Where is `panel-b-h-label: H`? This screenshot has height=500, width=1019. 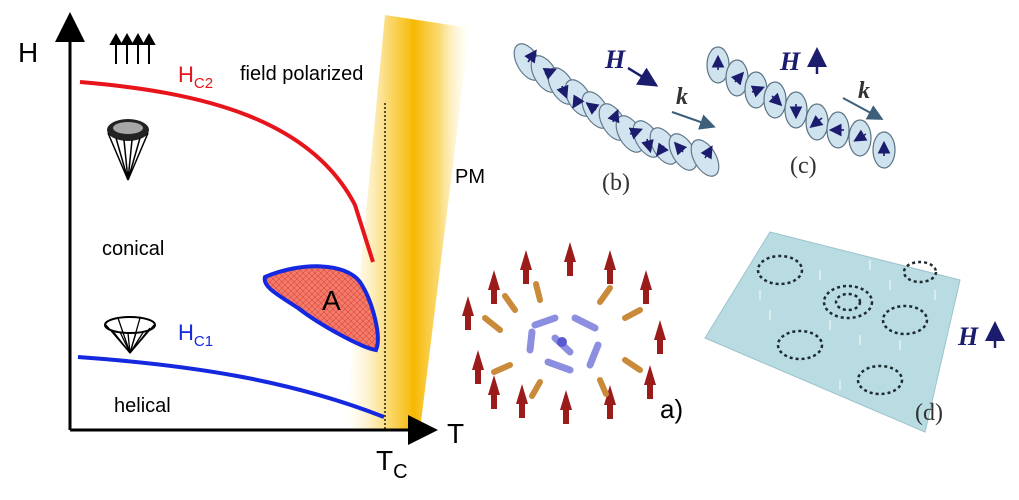
panel-b-h-label: H is located at coordinates (615, 59).